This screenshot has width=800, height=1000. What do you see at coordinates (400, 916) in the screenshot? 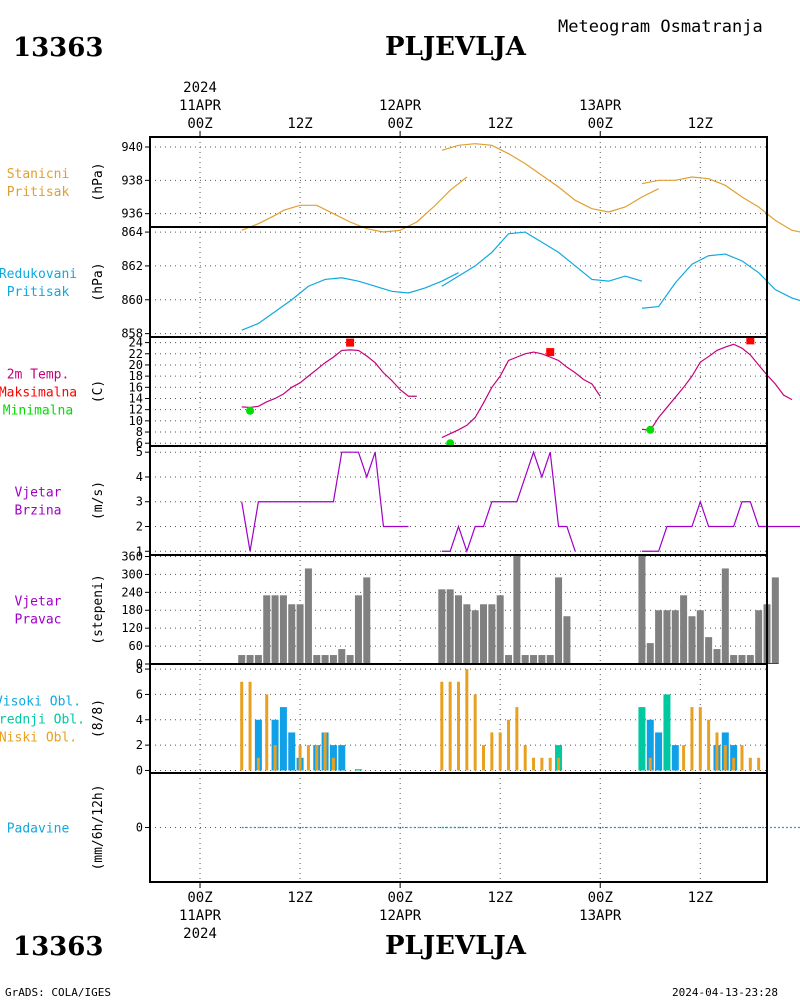
I see `axis-date-bottom: 12APR` at bounding box center [400, 916].